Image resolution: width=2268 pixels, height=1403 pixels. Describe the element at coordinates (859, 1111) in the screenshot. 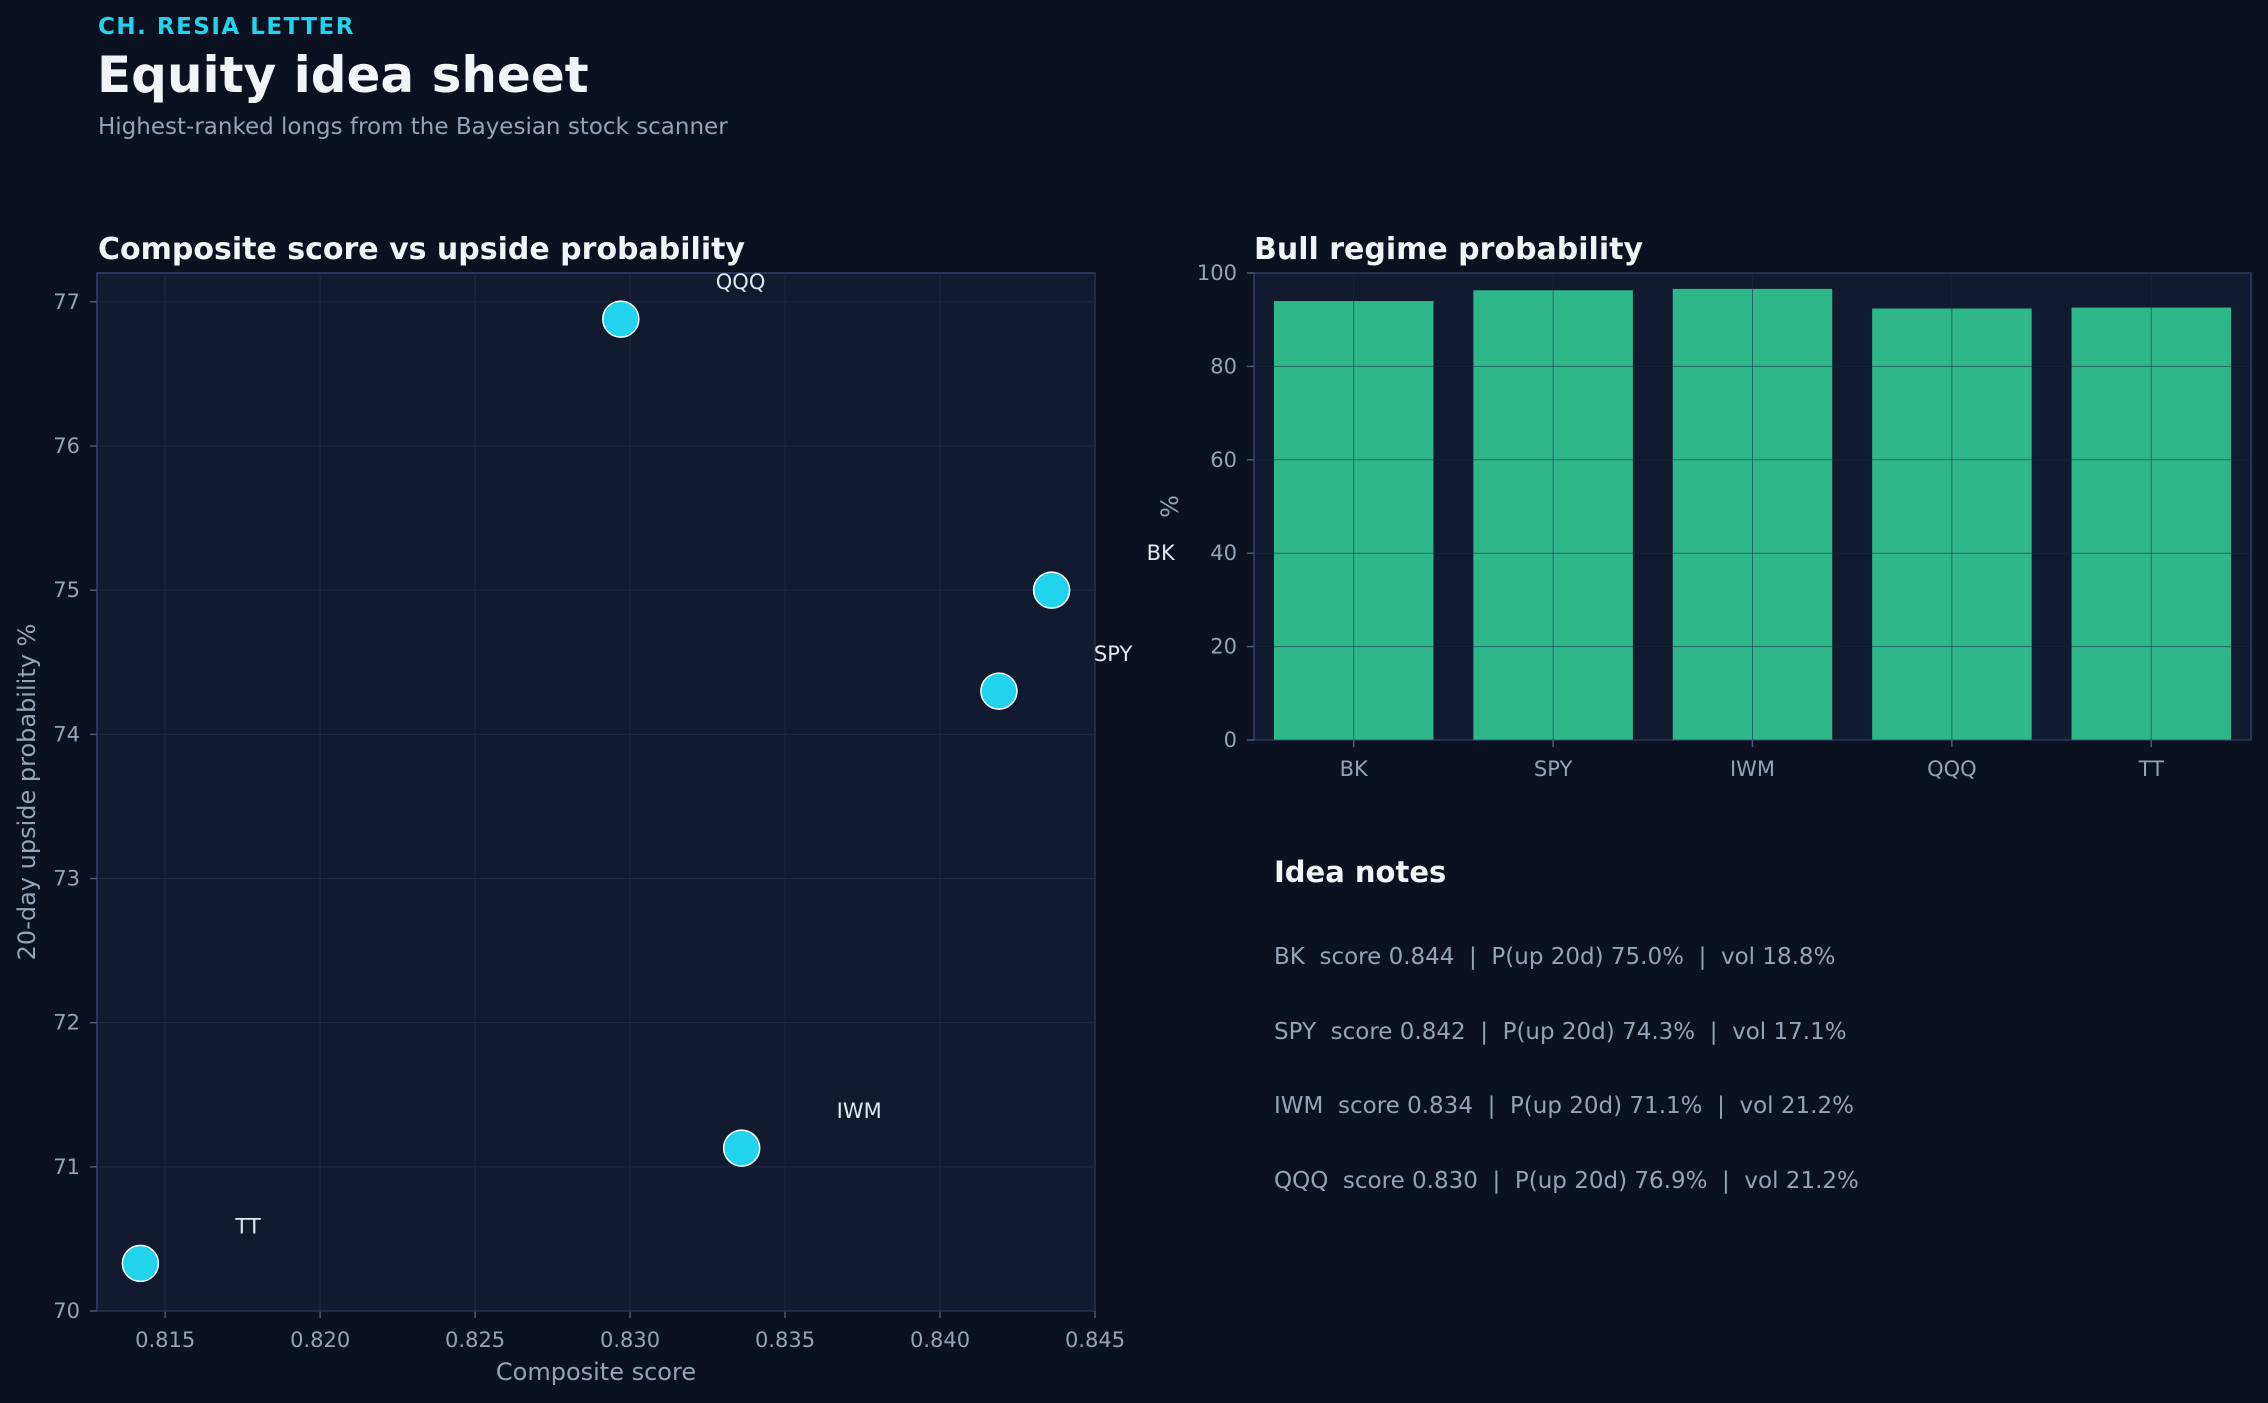

I see `scatter-point-label-iwm: IWM` at that location.